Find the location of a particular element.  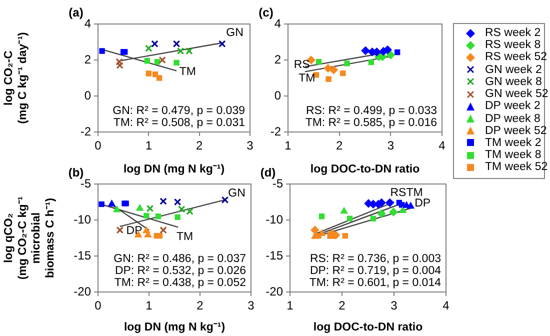

legend-label: RS week 2 is located at coordinates (513, 33).